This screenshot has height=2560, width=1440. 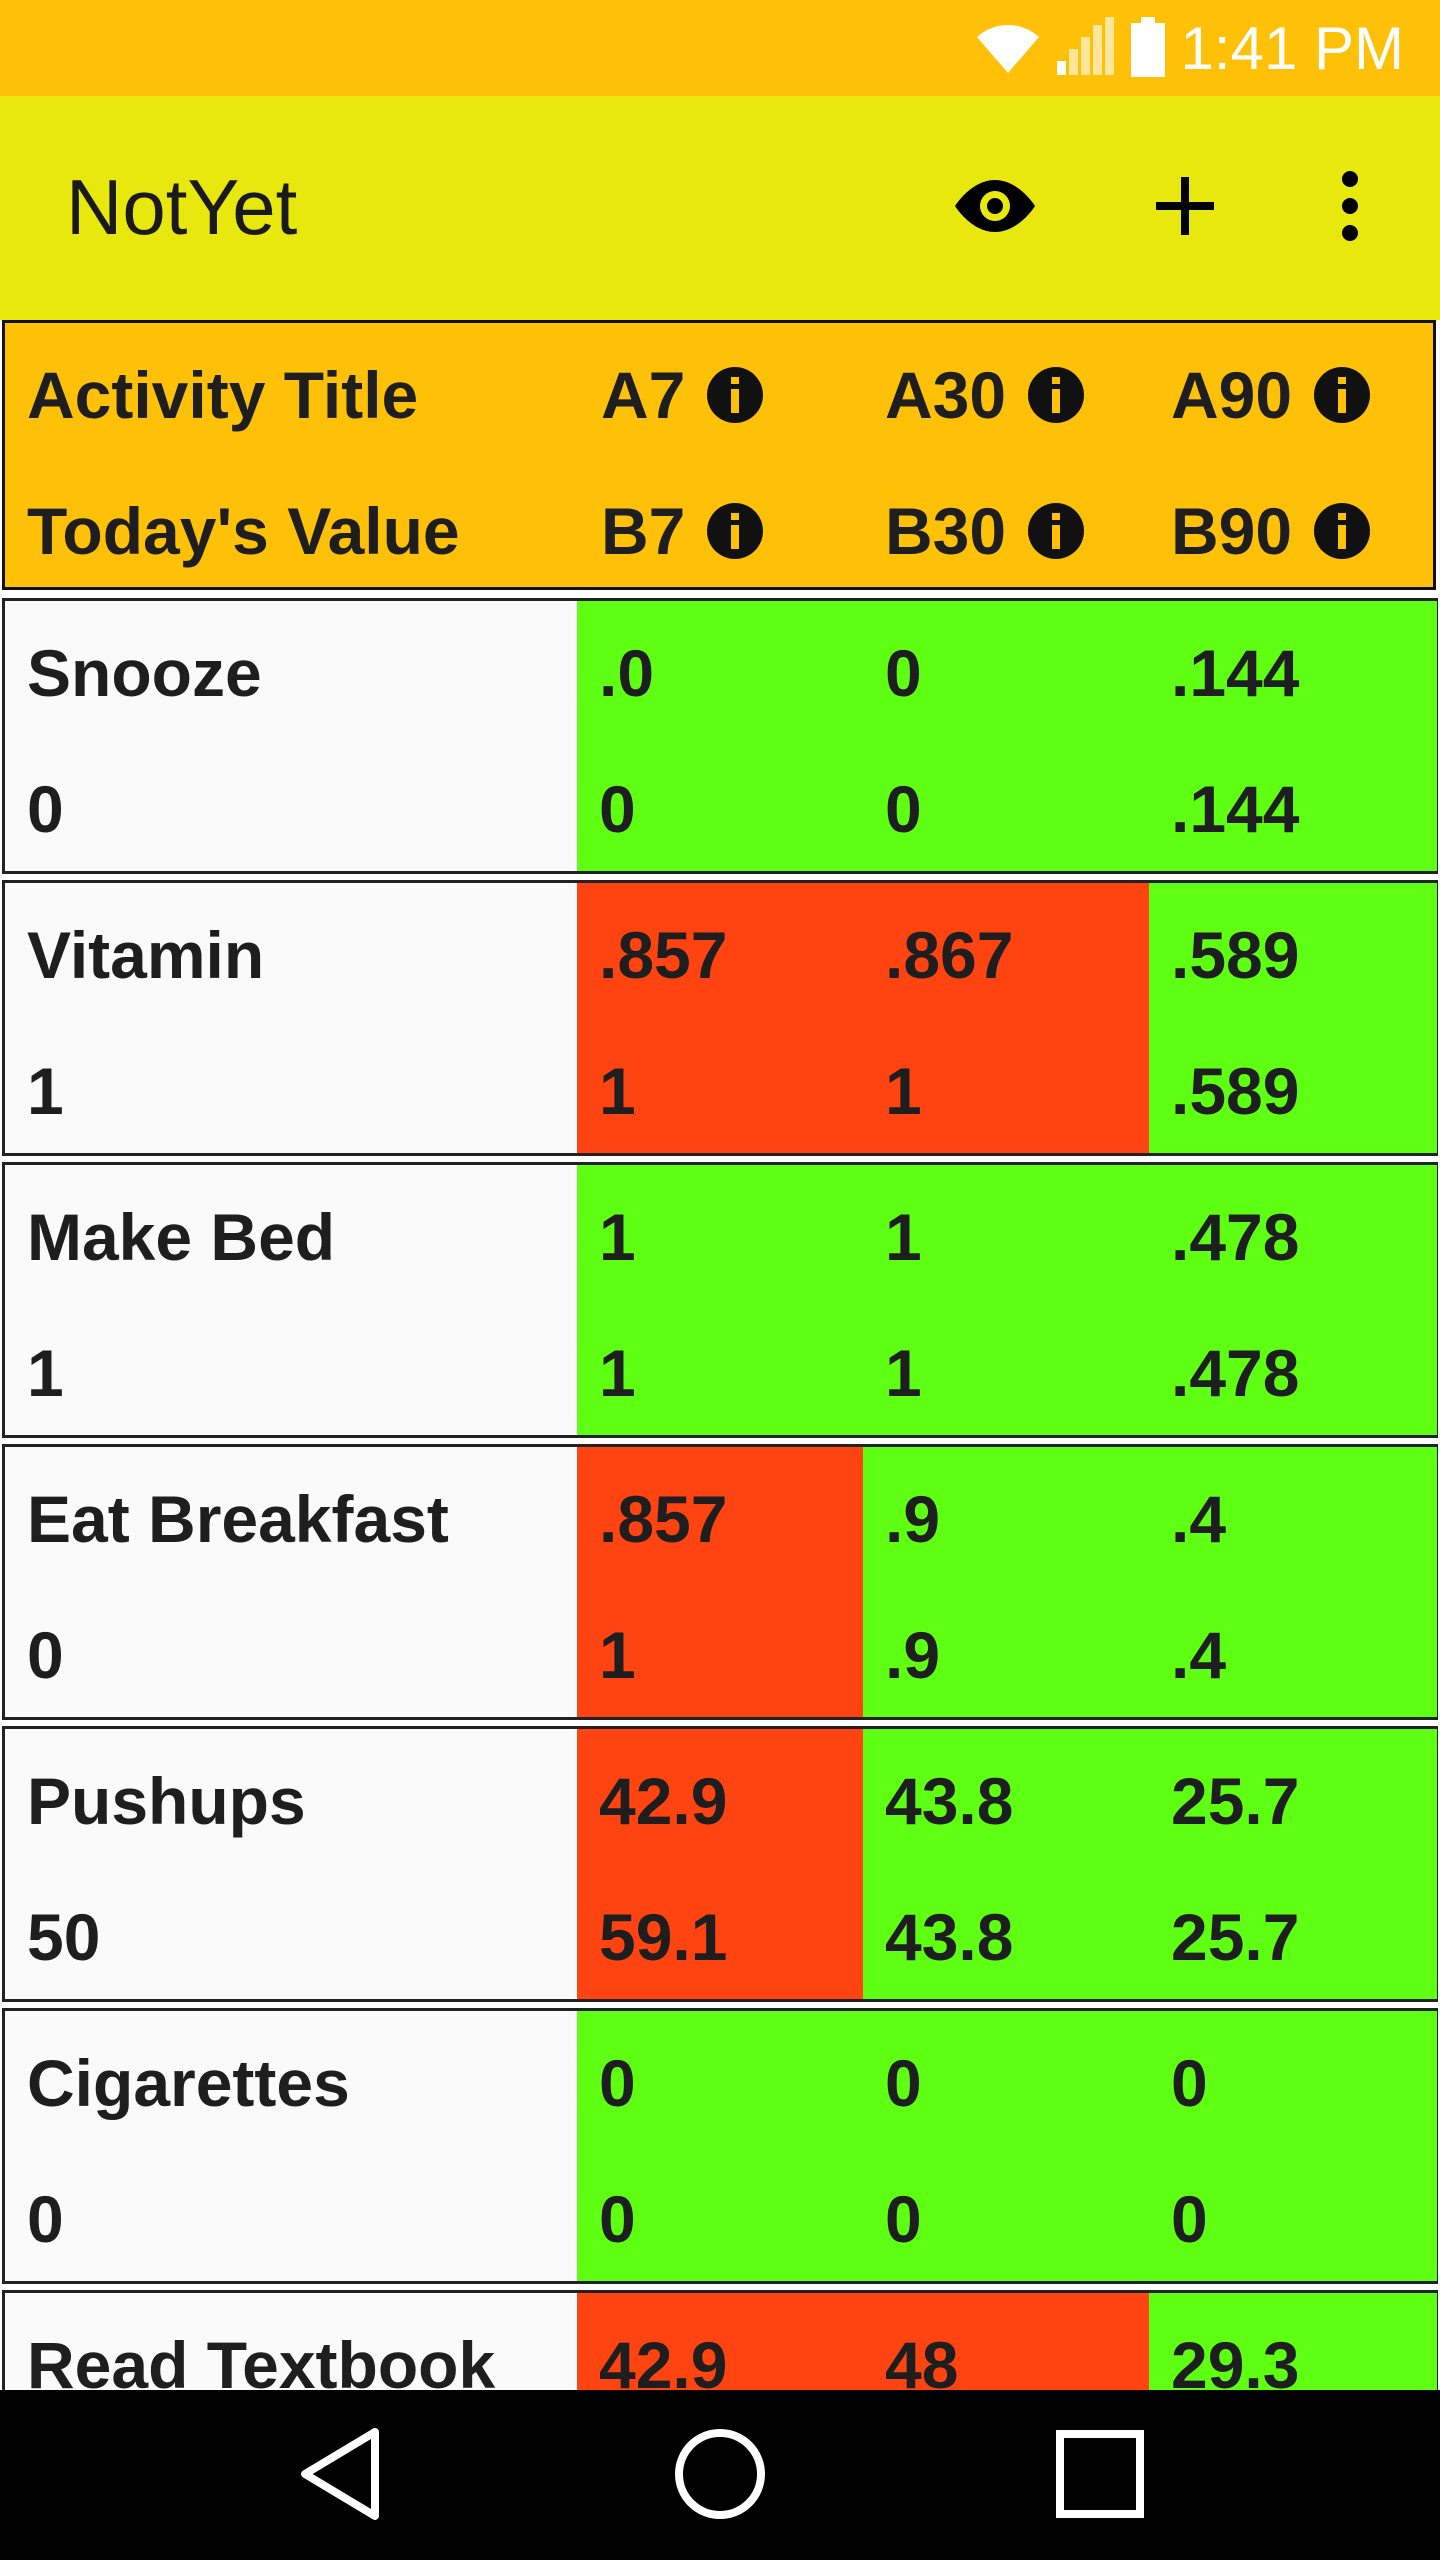 What do you see at coordinates (1235, 955) in the screenshot?
I see `metric-a-value: .589` at bounding box center [1235, 955].